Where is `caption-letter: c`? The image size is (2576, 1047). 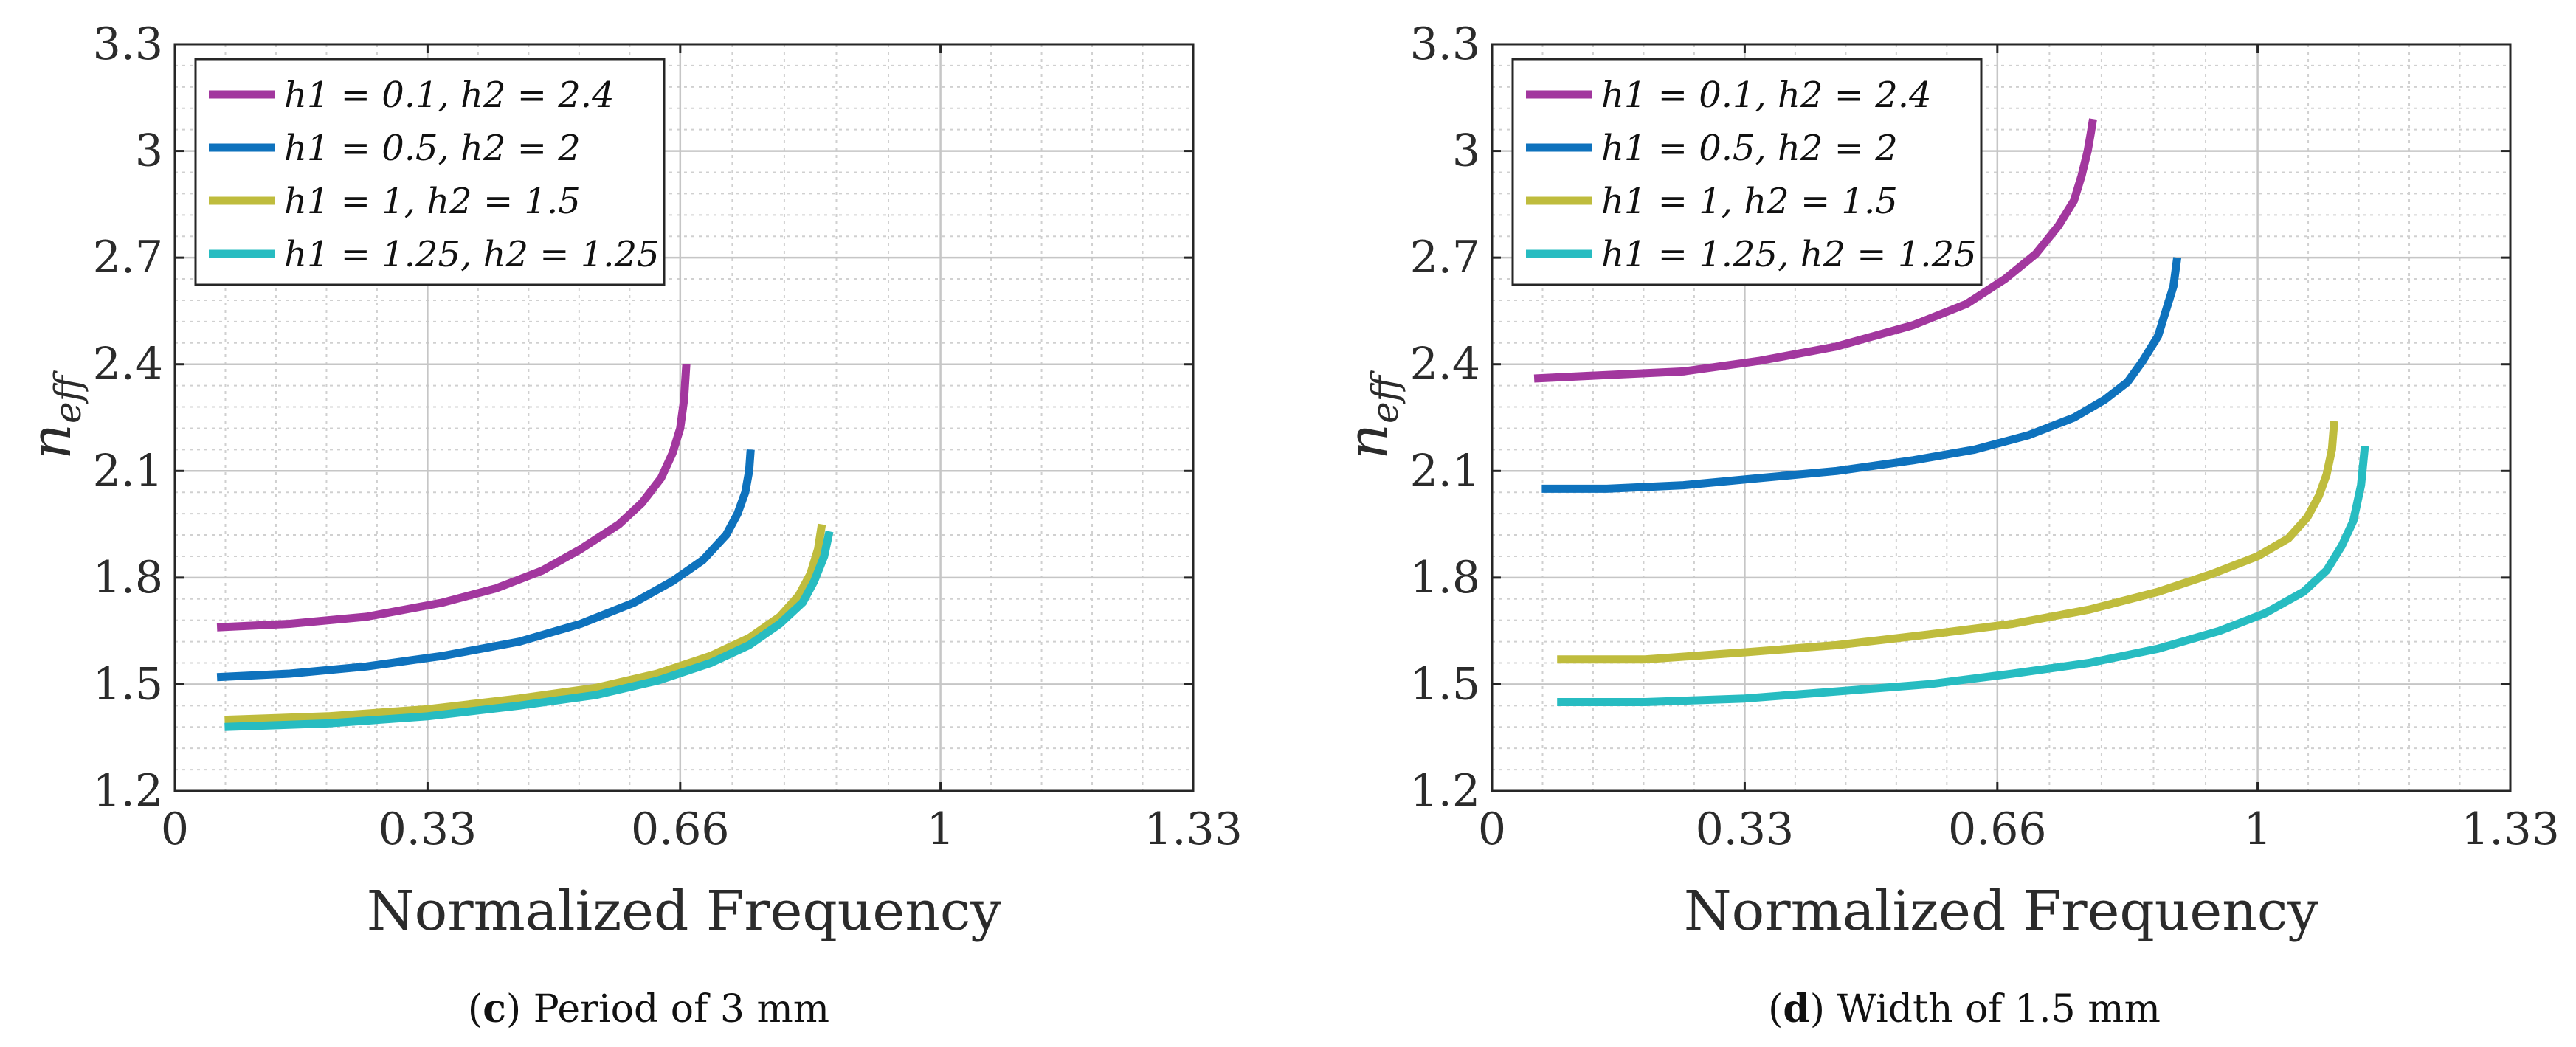 caption-letter: c is located at coordinates (495, 1009).